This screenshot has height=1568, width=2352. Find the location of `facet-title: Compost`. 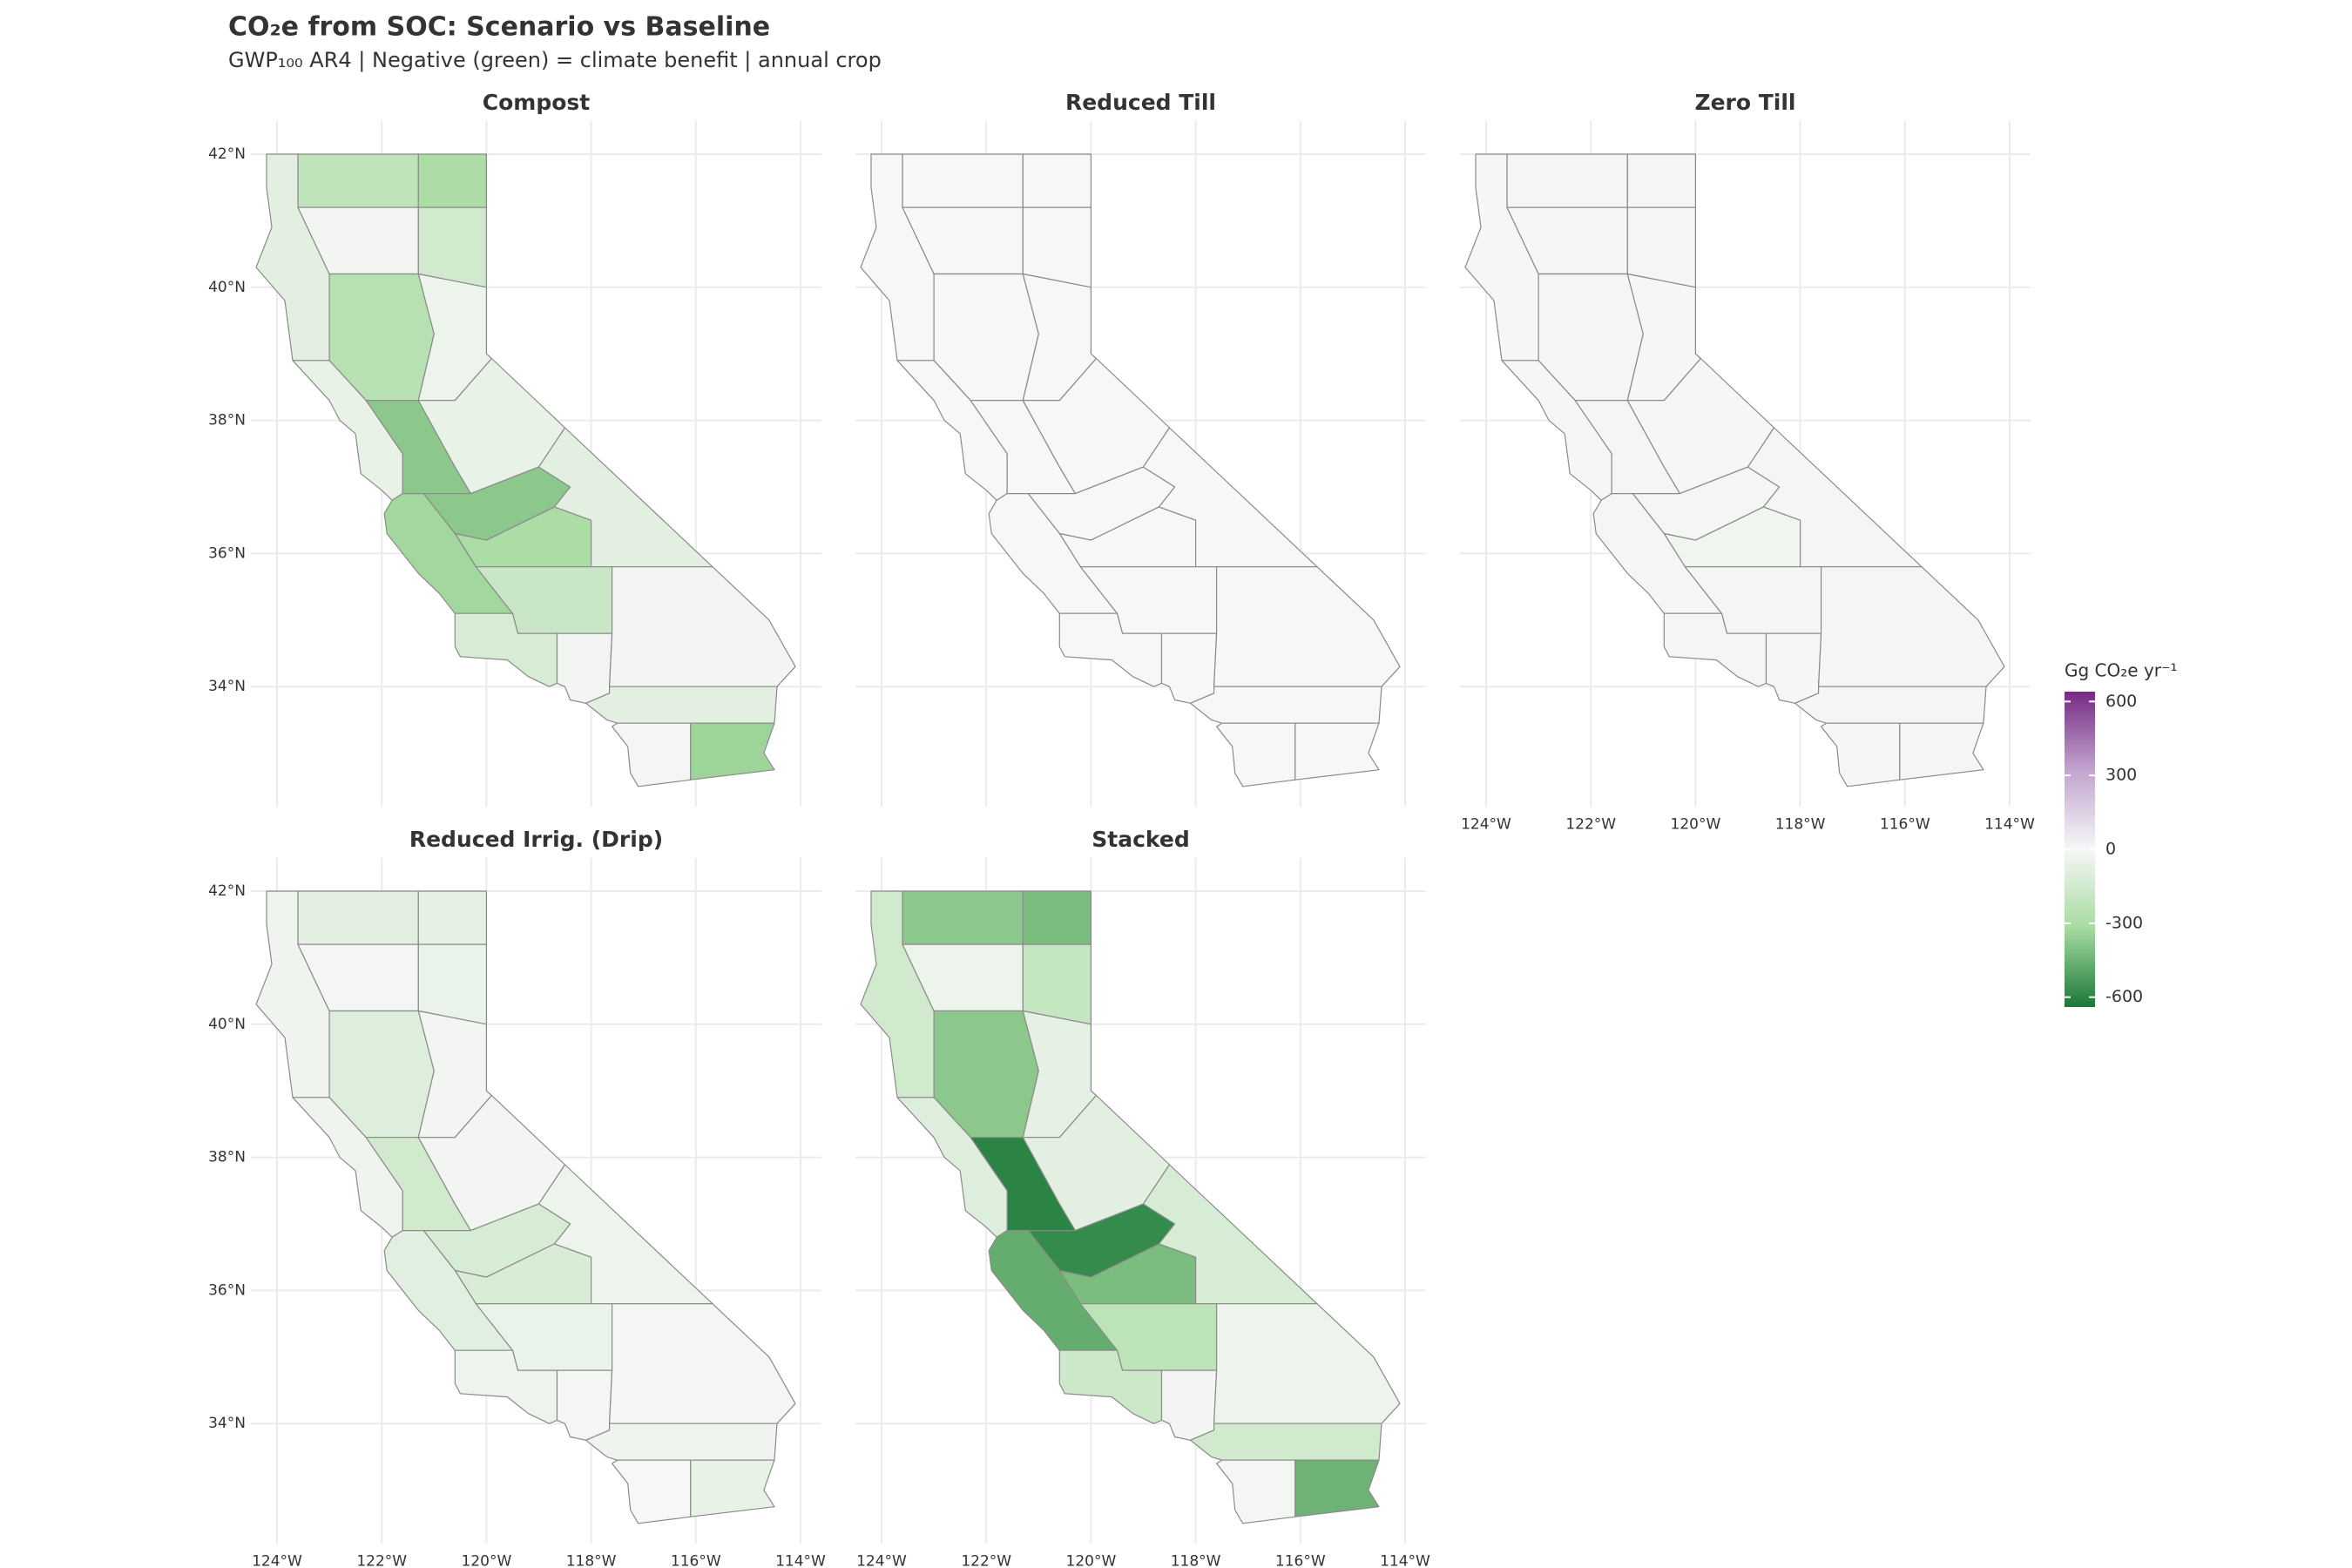

facet-title: Compost is located at coordinates (537, 102).